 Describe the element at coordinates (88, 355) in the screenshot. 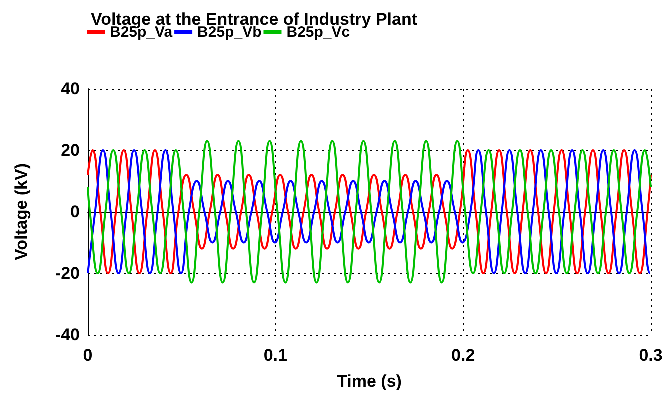

I see `x-tick-label: 0` at that location.